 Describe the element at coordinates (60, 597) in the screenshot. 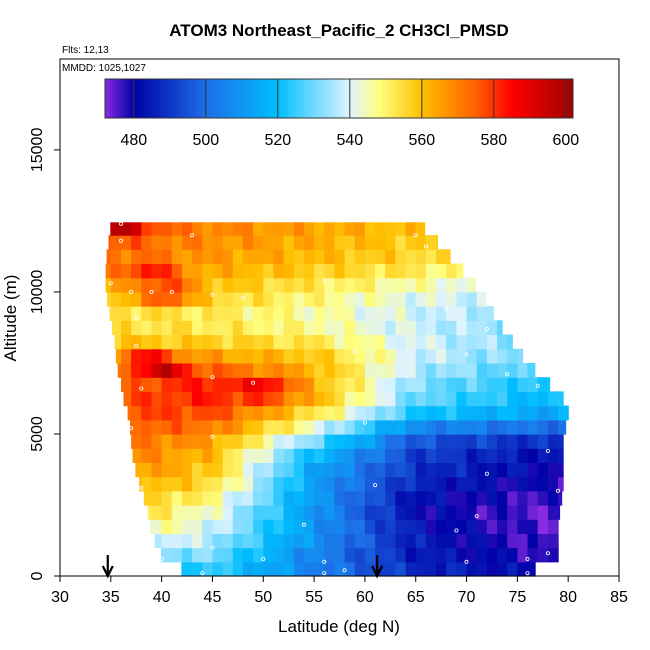

I see `x-tick-label: 30` at that location.